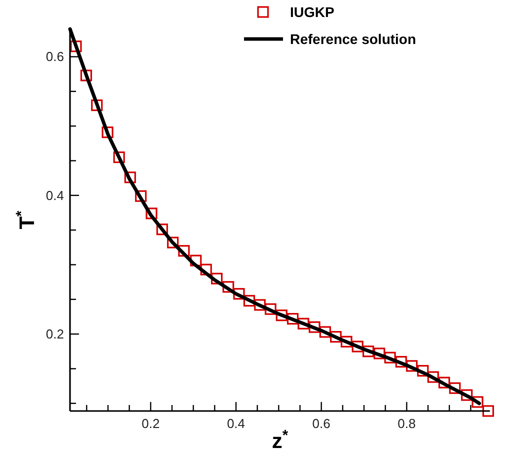 The width and height of the screenshot is (530, 459). I want to click on y-tick-label: 0.6, so click(55, 56).